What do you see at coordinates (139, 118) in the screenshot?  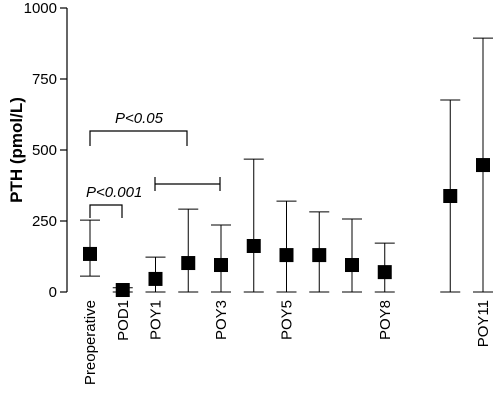 I see `annotation: P<0.05` at bounding box center [139, 118].